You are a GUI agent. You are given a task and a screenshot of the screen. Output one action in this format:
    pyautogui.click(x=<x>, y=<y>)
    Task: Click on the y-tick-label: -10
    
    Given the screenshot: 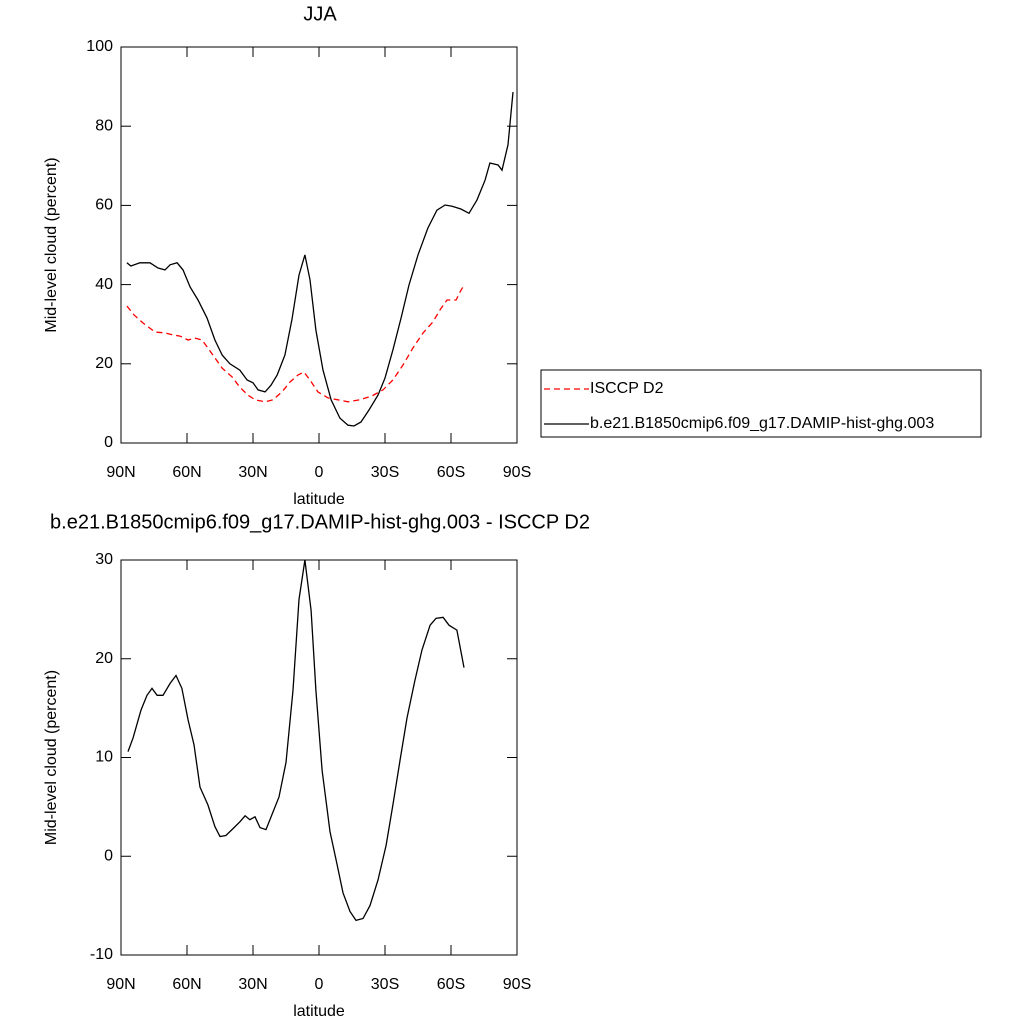 What is the action you would take?
    pyautogui.click(x=101, y=954)
    